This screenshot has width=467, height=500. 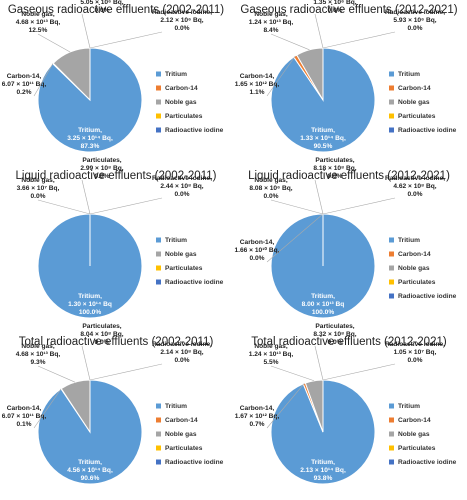 I want to click on data-label: 2.99 × 10⁸ Bq,, so click(x=101, y=168).